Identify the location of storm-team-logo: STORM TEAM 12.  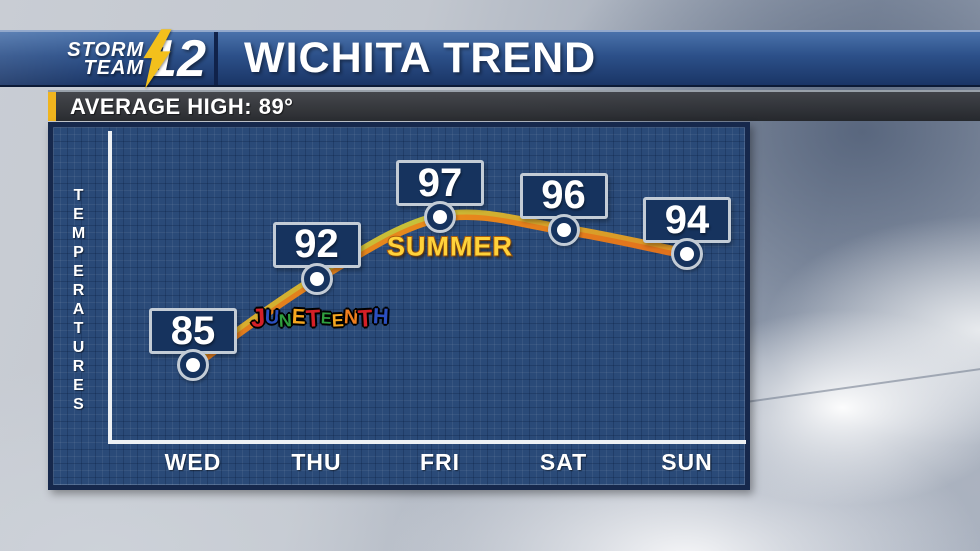
(109, 58).